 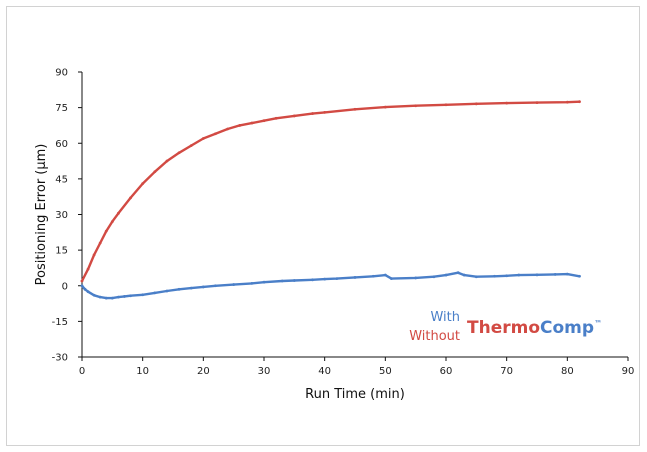 I want to click on series-line-with, so click(x=330, y=285).